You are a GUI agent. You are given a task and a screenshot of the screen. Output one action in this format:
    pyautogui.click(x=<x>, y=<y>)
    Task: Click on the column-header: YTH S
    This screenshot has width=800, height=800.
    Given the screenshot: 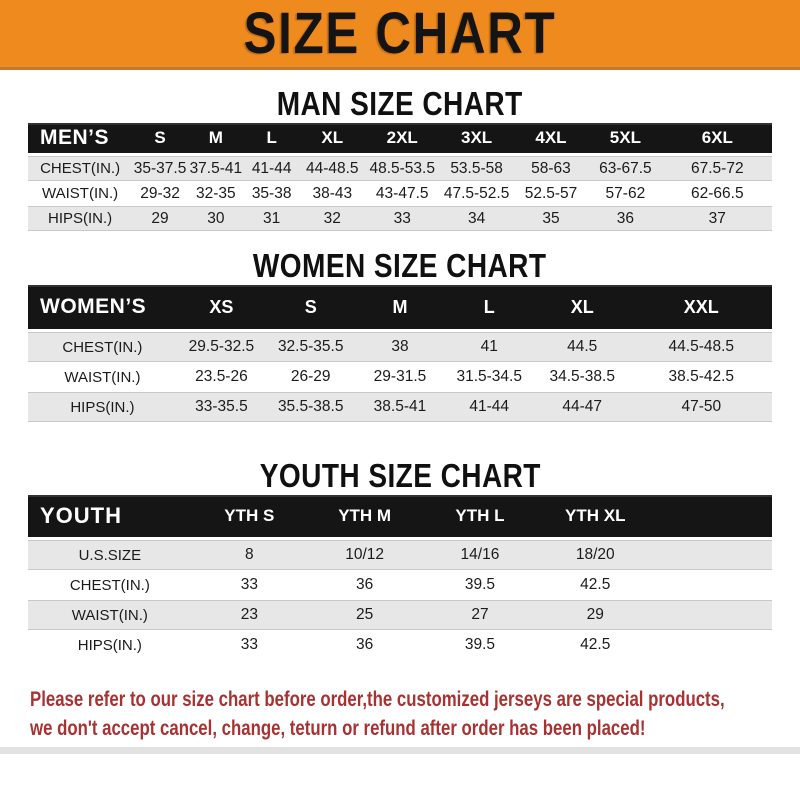 What is the action you would take?
    pyautogui.click(x=249, y=517)
    